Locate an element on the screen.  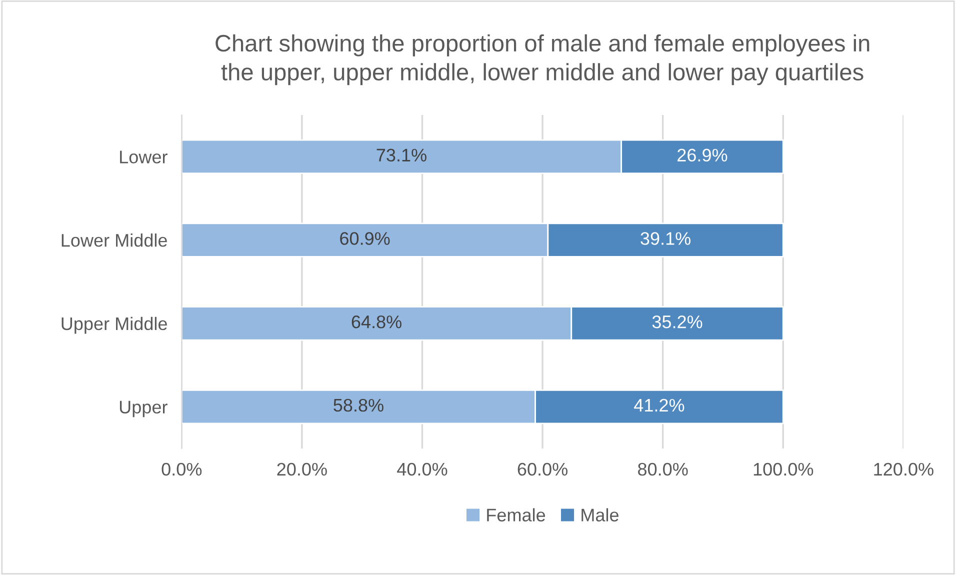
y-tick-label: Upper is located at coordinates (144, 409).